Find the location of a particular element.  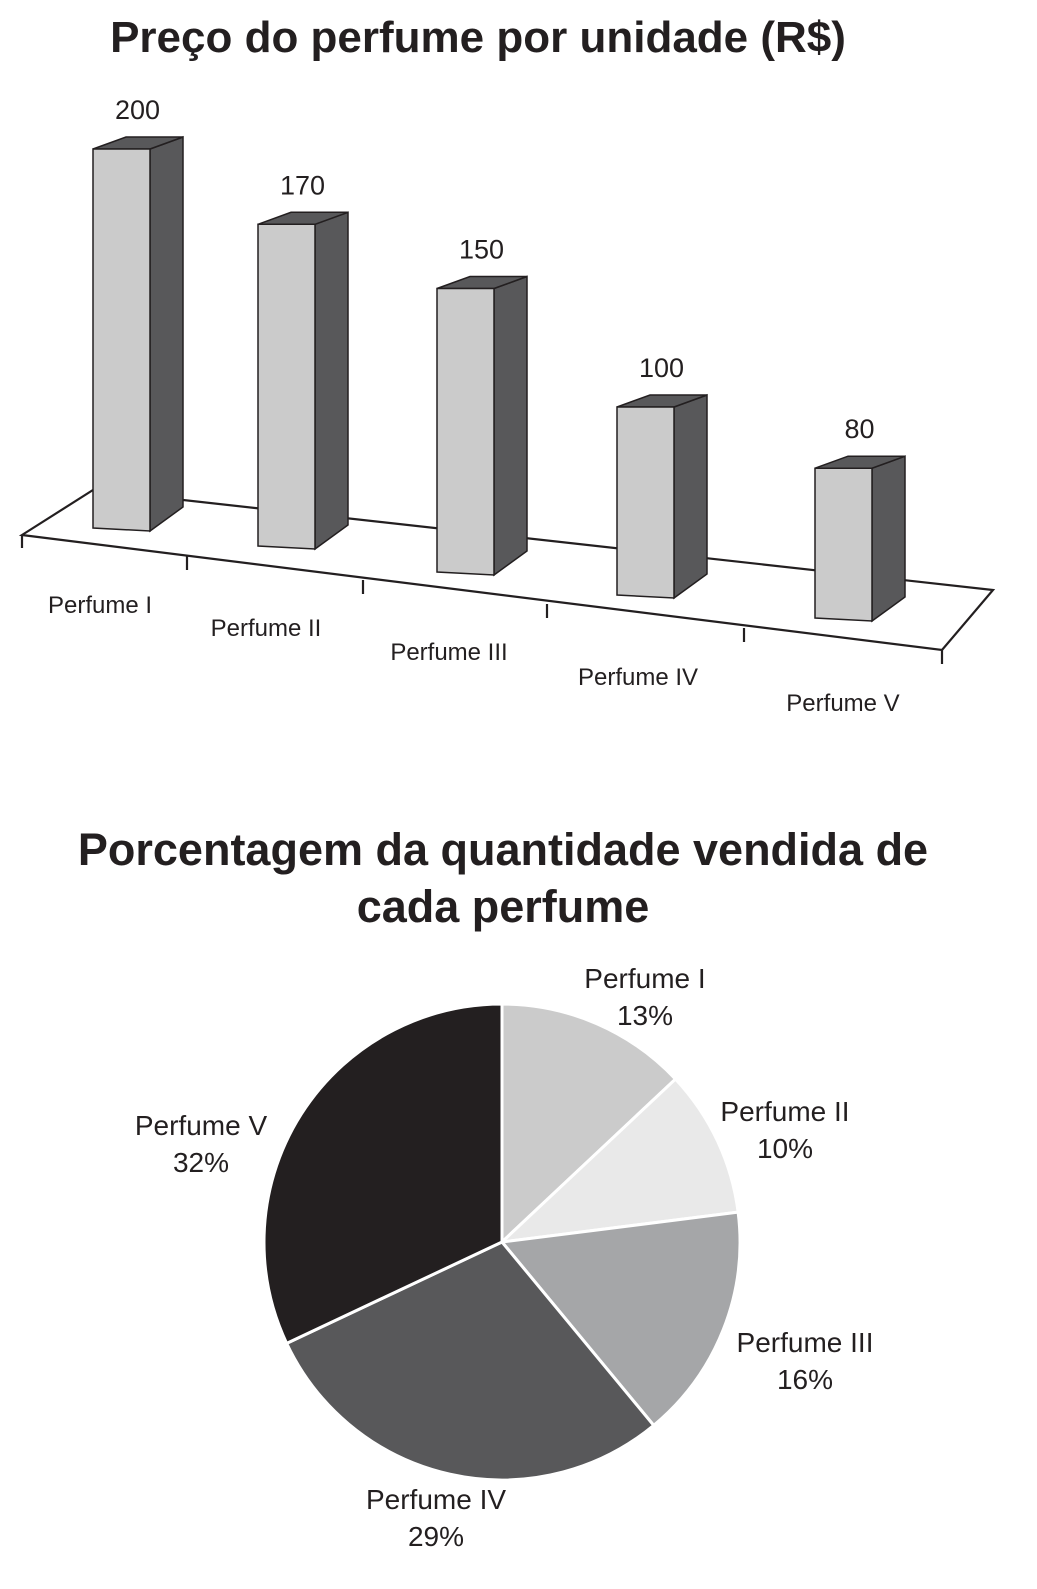

category-label: Perfume IV is located at coordinates (638, 677).